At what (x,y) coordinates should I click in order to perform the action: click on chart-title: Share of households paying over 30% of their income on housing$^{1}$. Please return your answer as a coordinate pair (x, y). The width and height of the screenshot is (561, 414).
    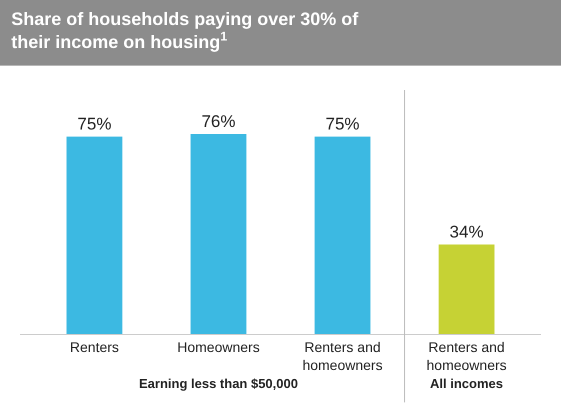
    Looking at the image, I should click on (185, 30).